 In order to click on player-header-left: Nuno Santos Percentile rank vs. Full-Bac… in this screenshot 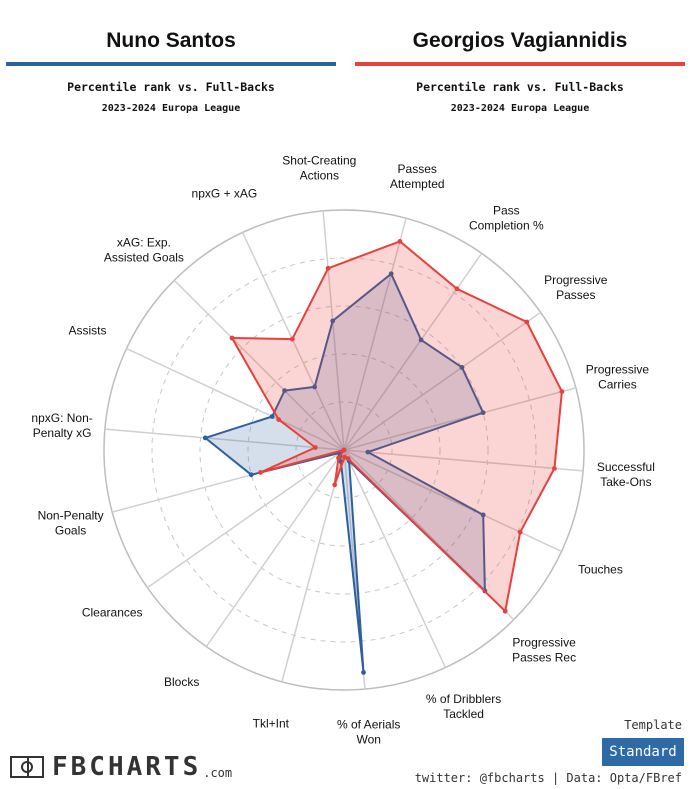, I will do `click(171, 70)`.